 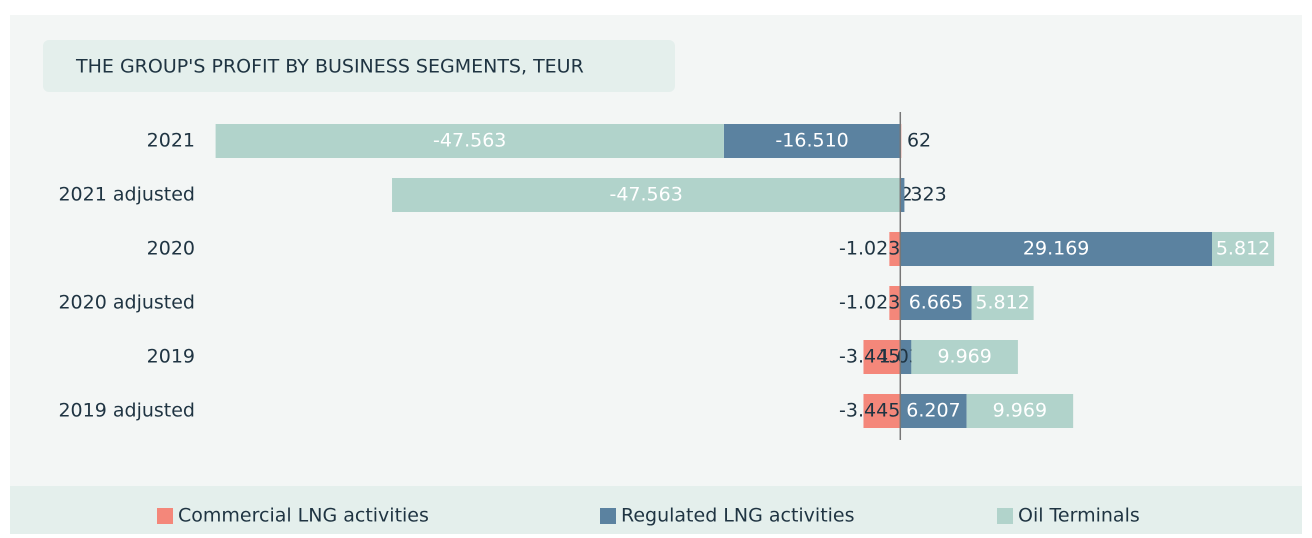 I want to click on legend-label: Regulated LNG activities, so click(x=738, y=516).